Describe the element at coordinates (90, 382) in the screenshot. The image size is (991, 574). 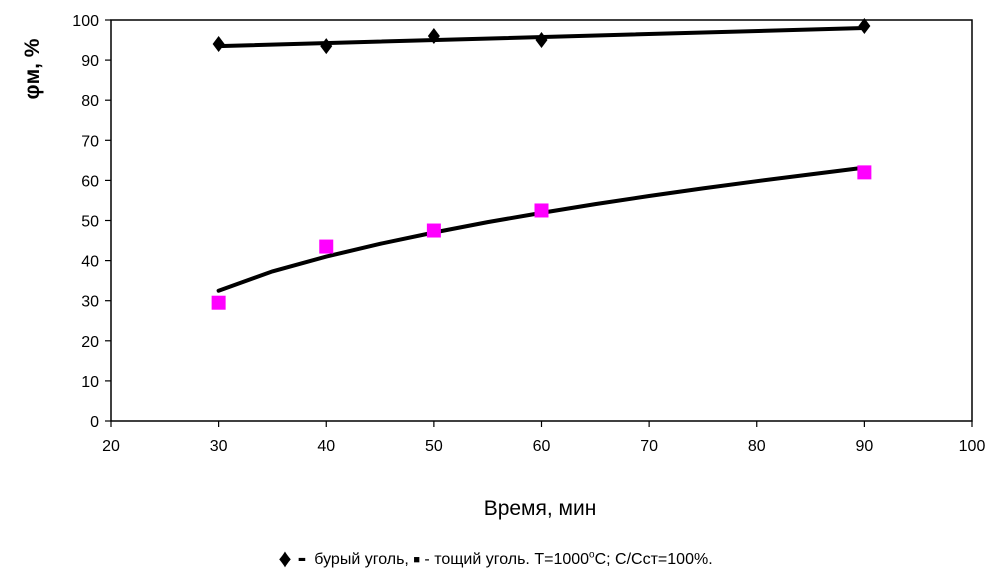
I see `y-tick-label: 10` at that location.